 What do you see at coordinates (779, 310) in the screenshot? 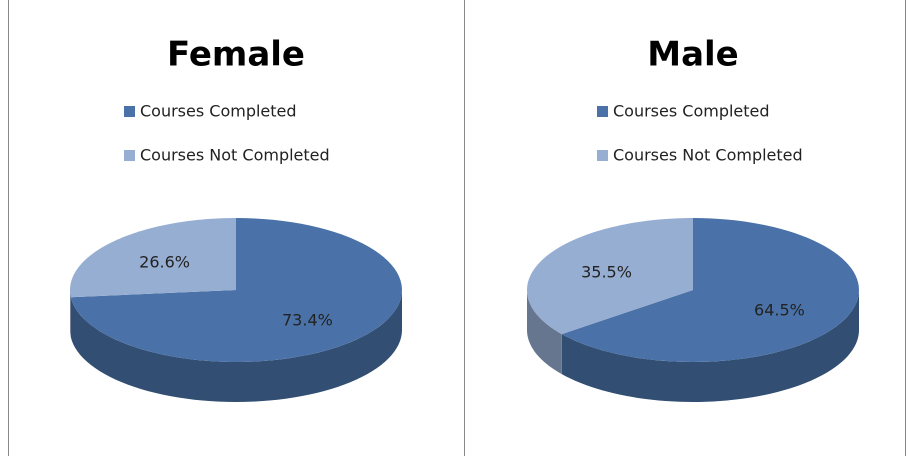
I see `data-label: 64.5%` at bounding box center [779, 310].